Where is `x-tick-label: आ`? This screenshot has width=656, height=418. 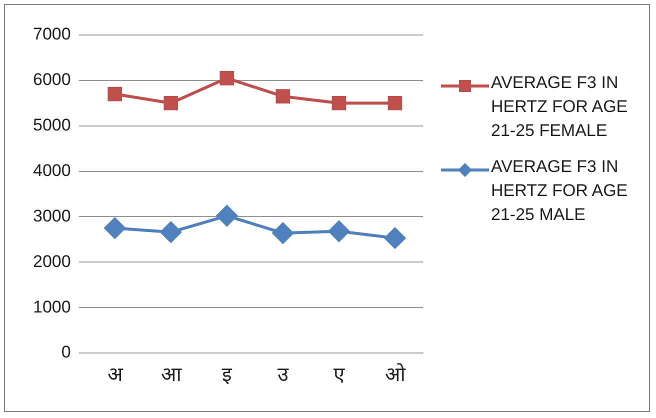 x-tick-label: आ is located at coordinates (171, 374).